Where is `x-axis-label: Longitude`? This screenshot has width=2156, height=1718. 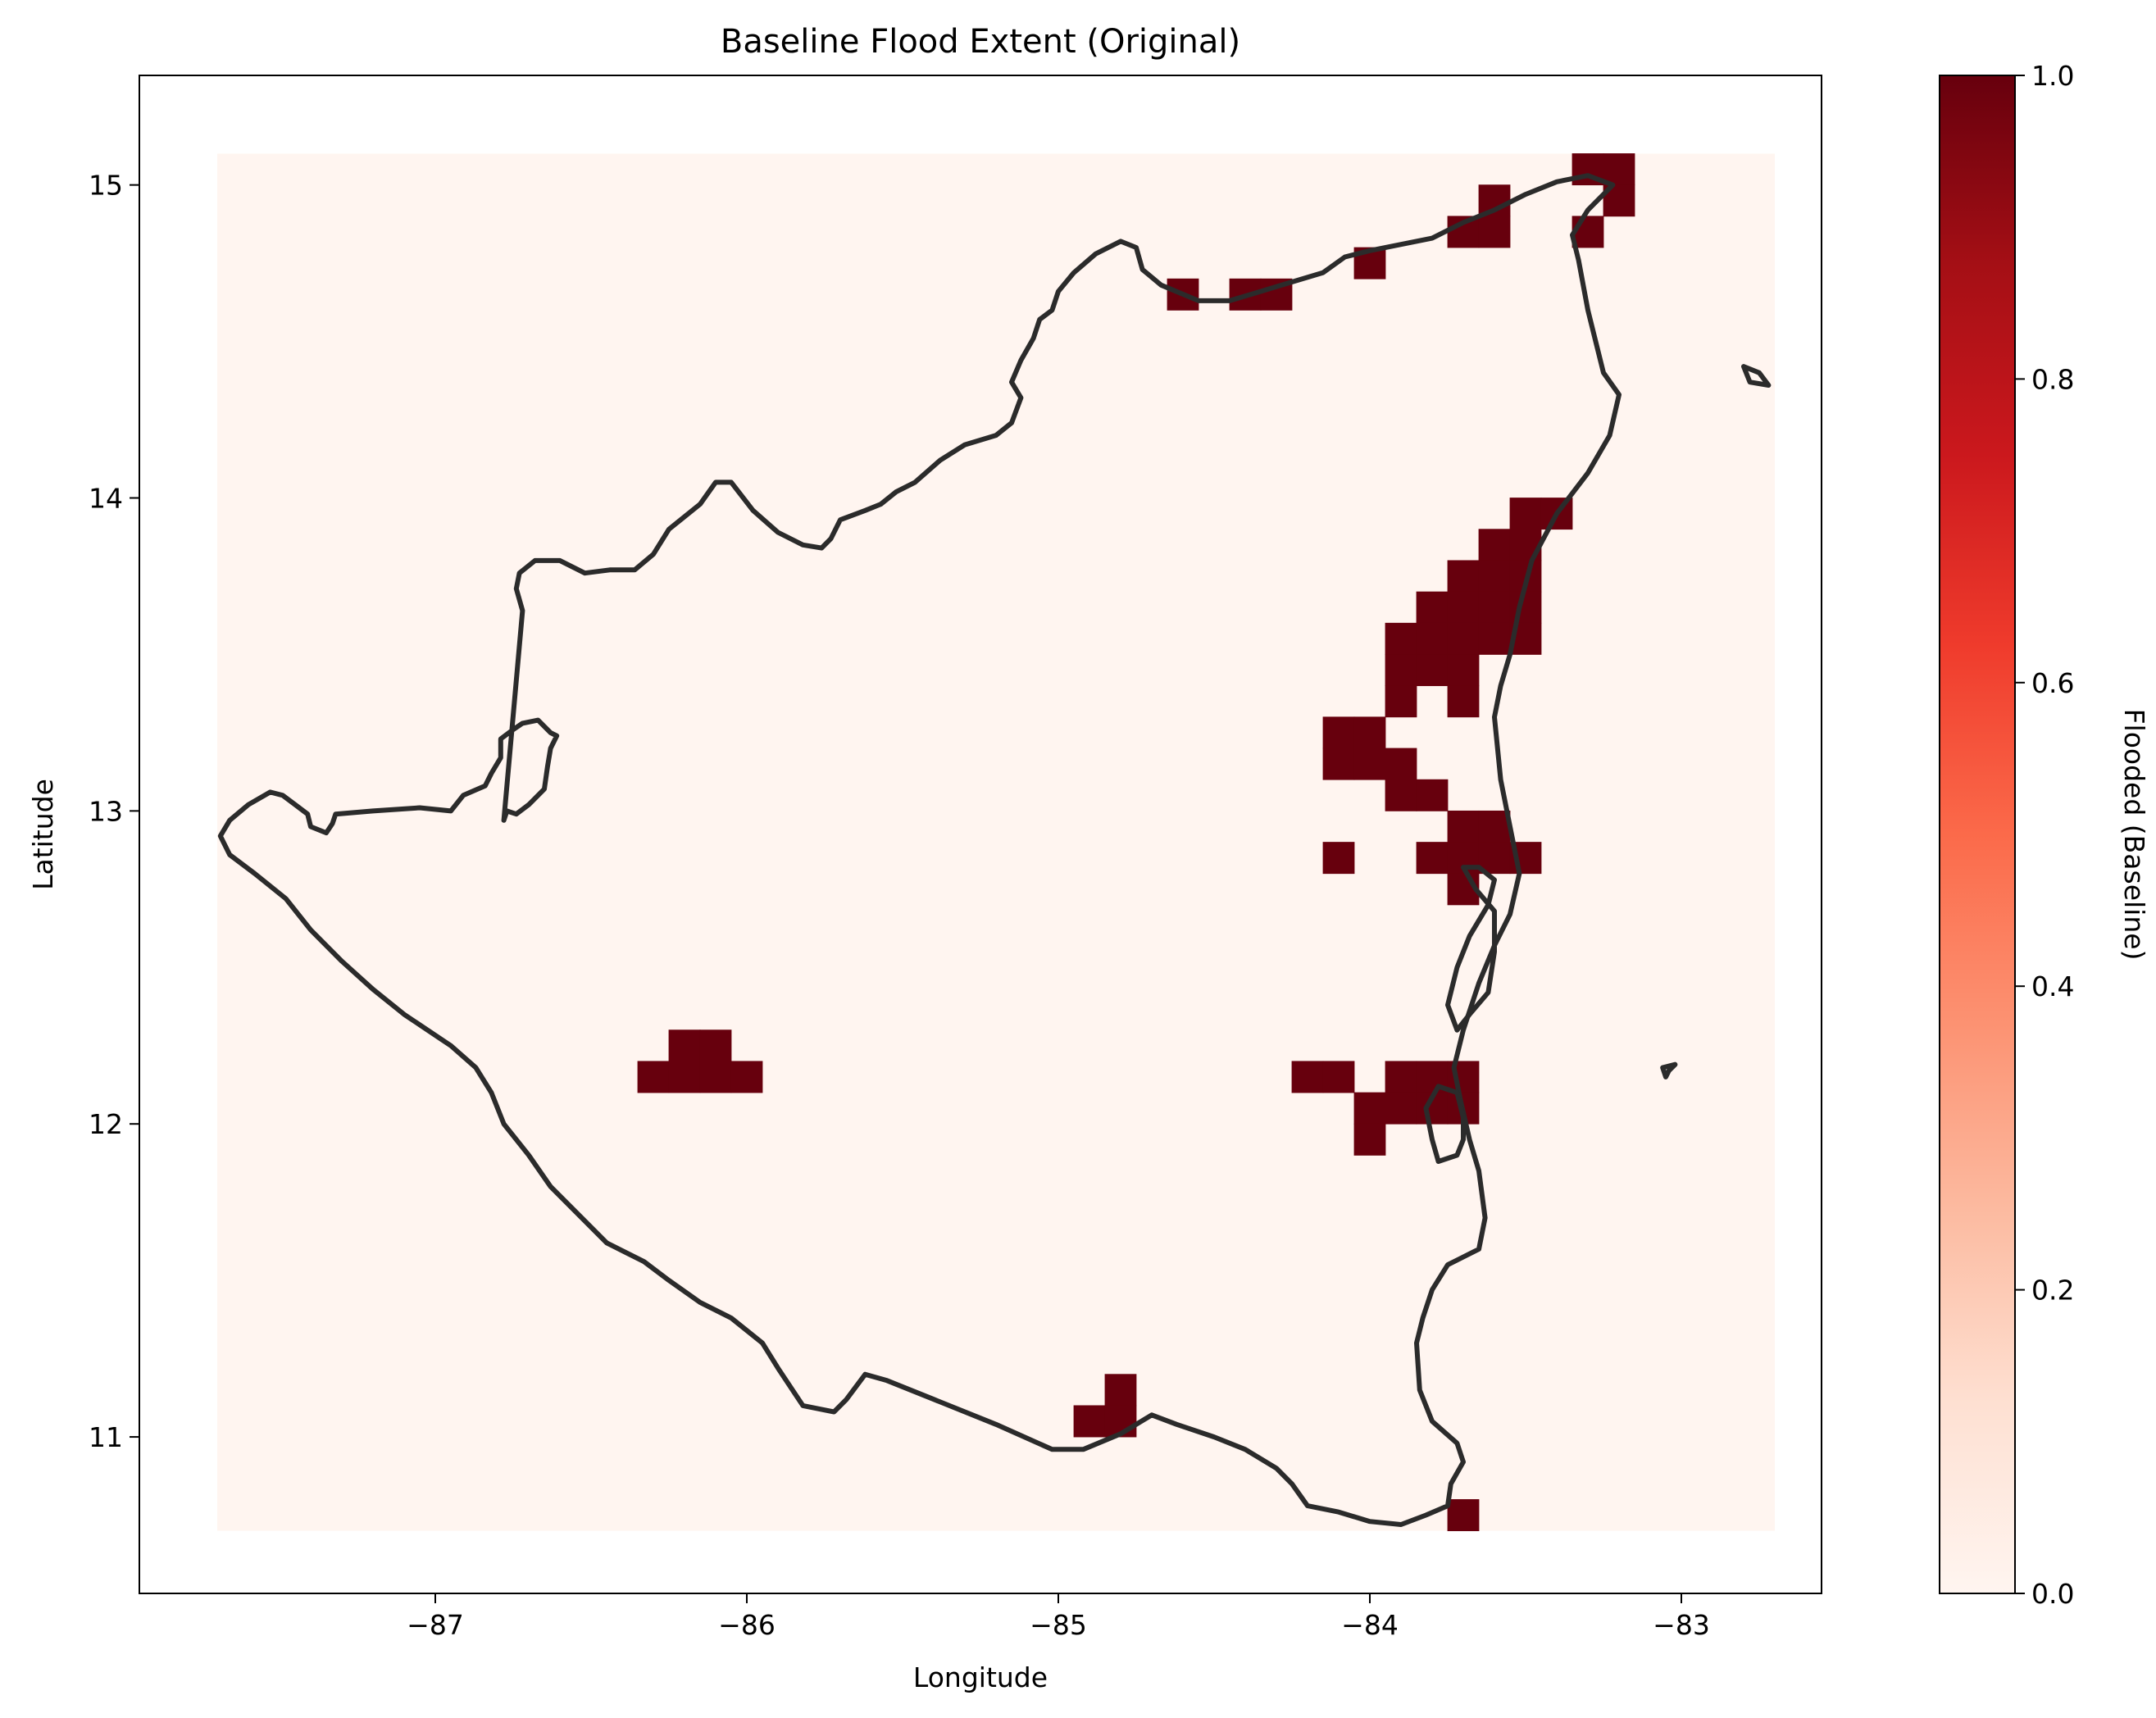
x-axis-label: Longitude is located at coordinates (980, 1677).